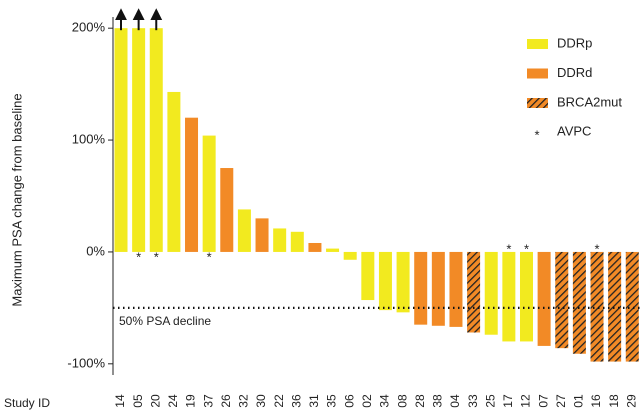  What do you see at coordinates (420, 401) in the screenshot?
I see `x-tick-label: 28` at bounding box center [420, 401].